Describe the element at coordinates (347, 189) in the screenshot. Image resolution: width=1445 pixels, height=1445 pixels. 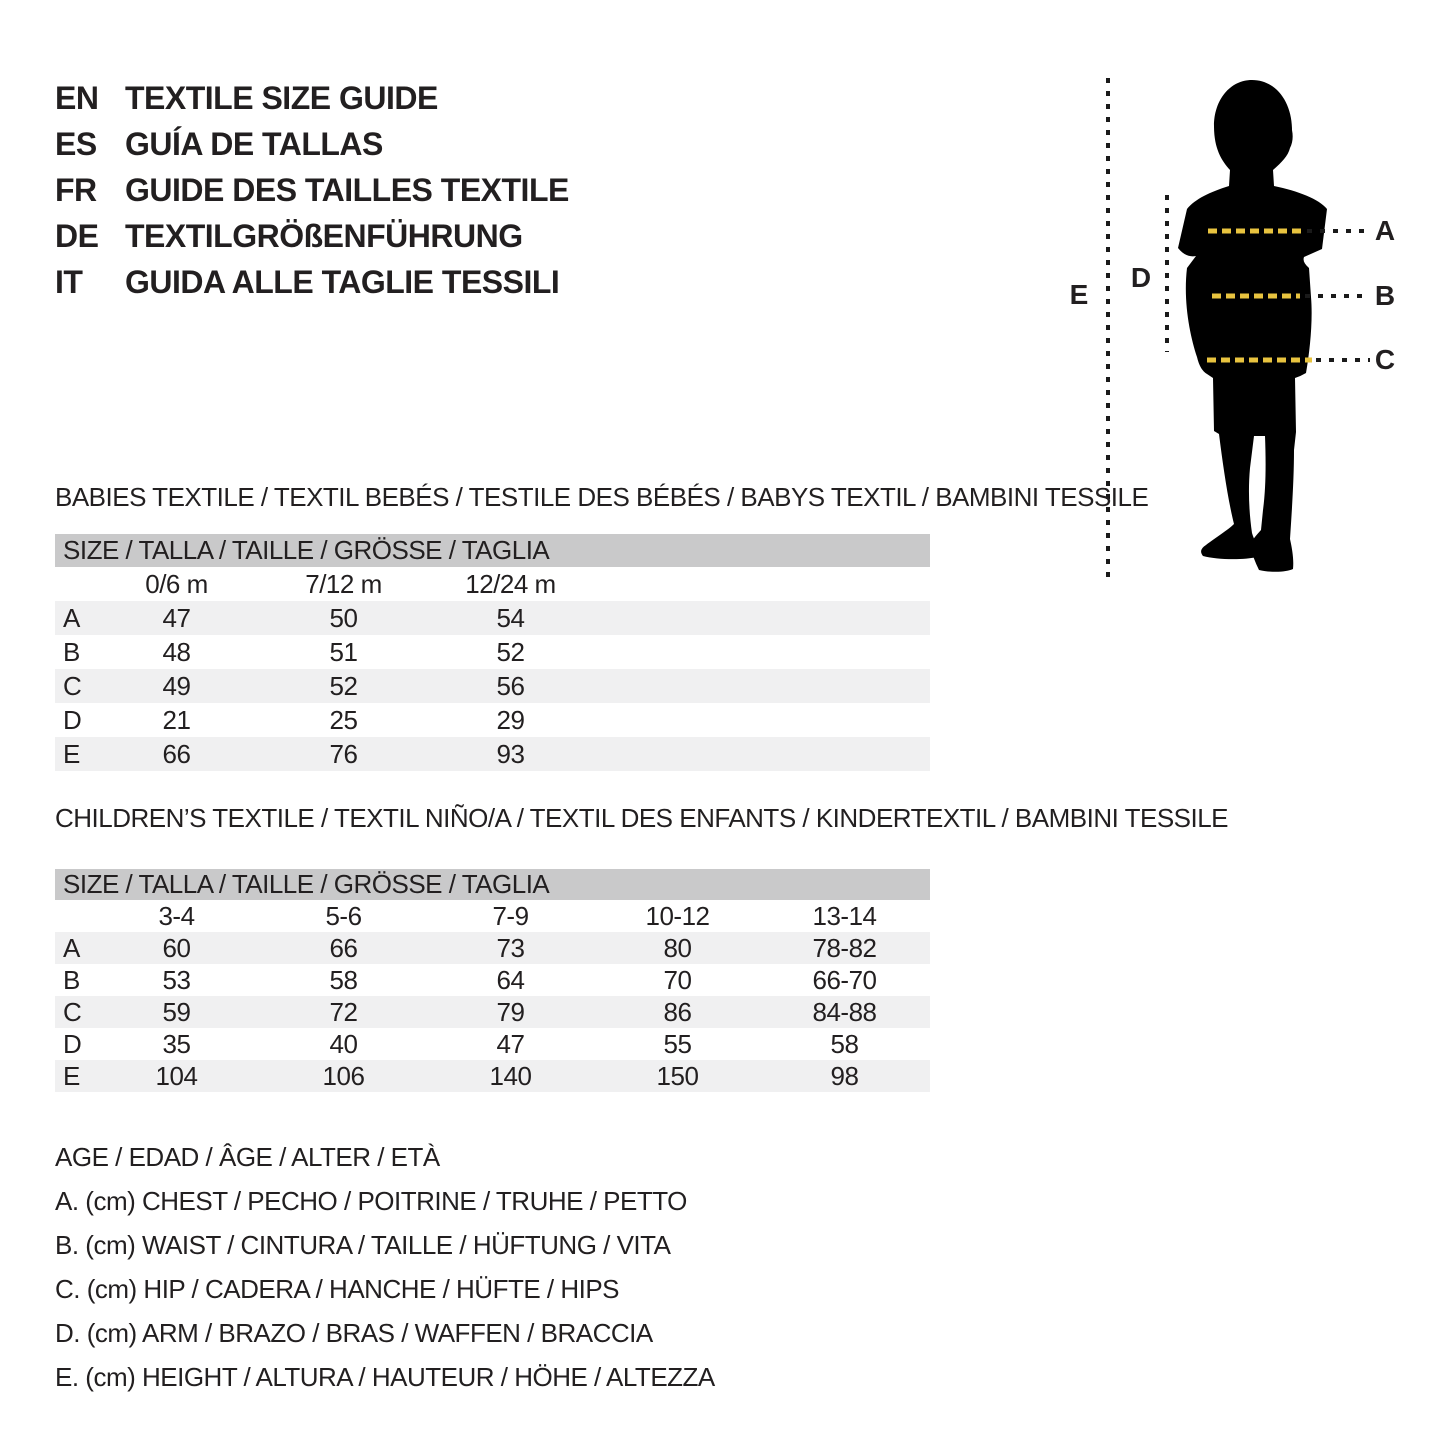
I see `lang-title-fr: GUIDE DES TAILLES TEXTILE` at that location.